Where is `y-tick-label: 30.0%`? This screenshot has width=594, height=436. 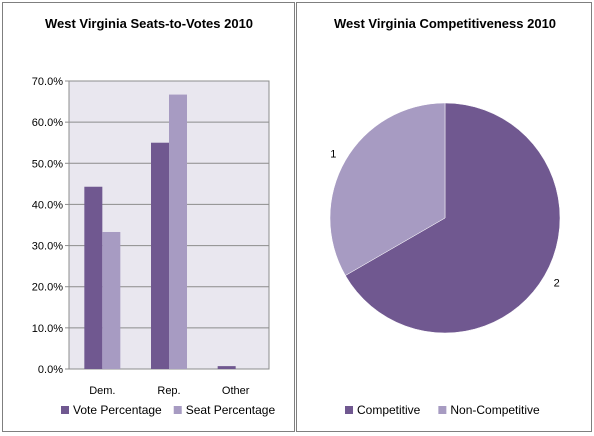
y-tick-label: 30.0% is located at coordinates (47, 247).